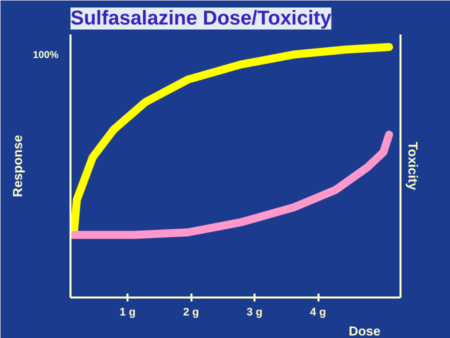 The width and height of the screenshot is (450, 338). I want to click on text: 100%, so click(45, 56).